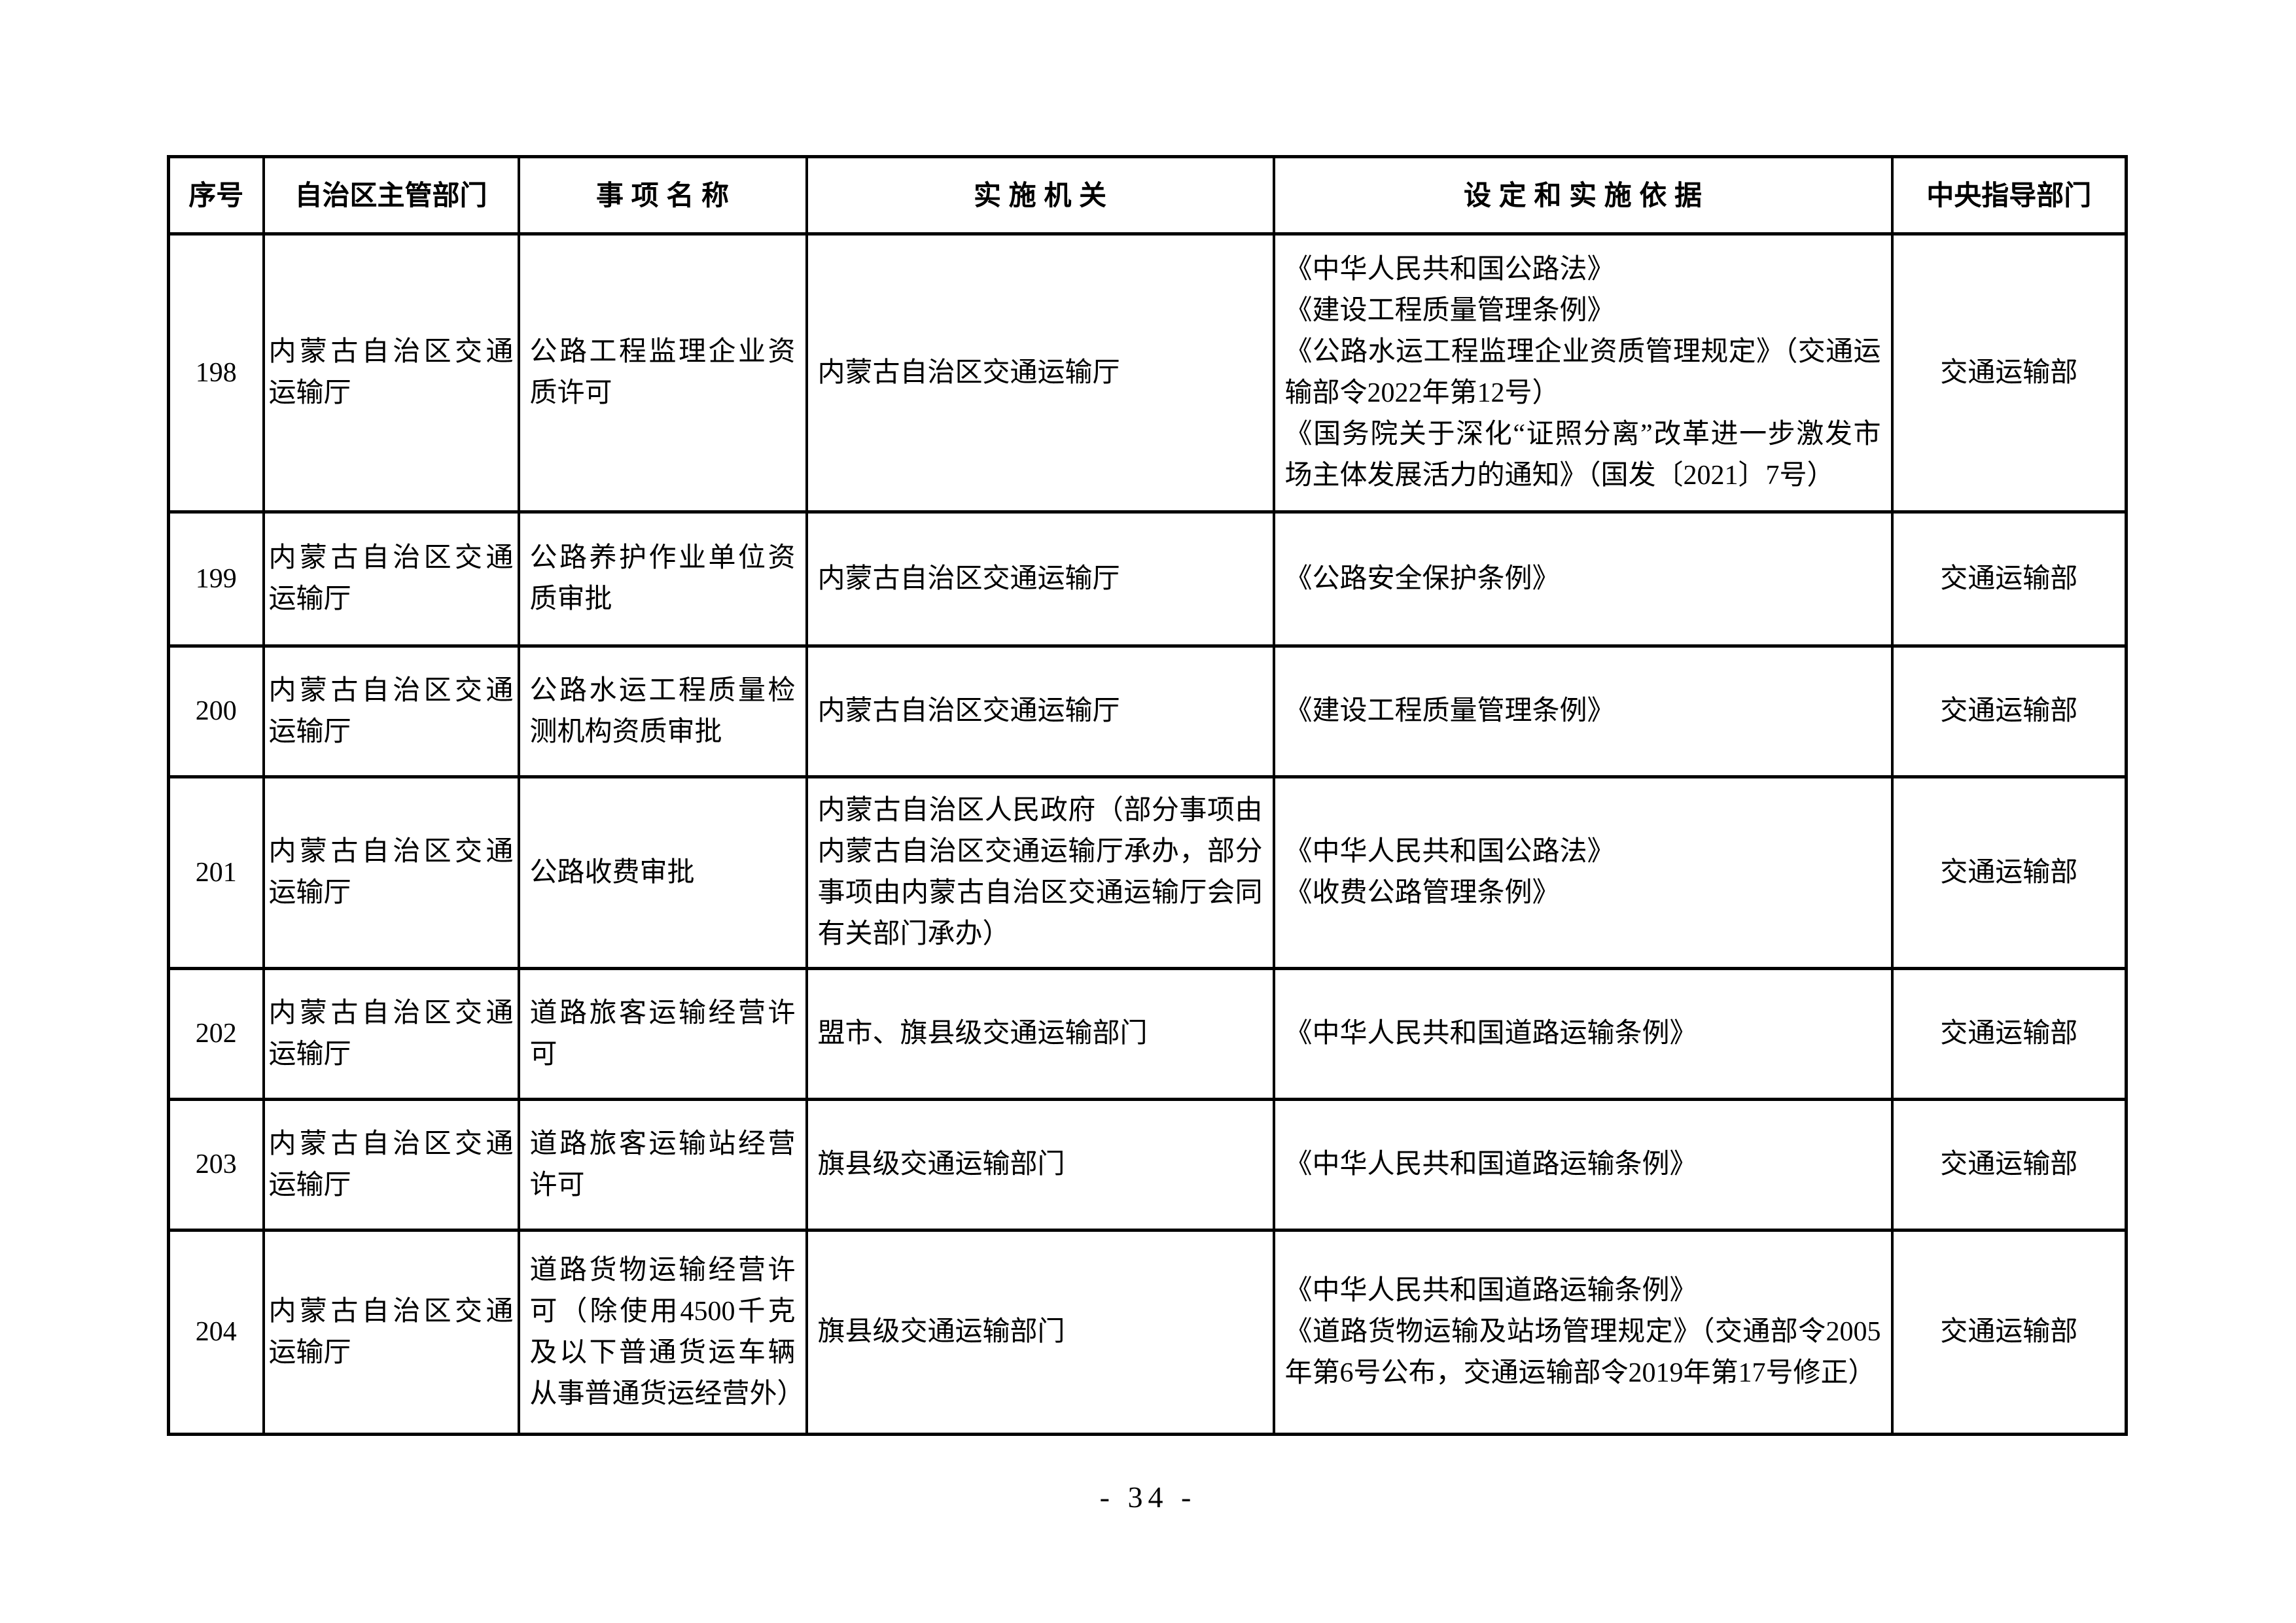  Describe the element at coordinates (663, 872) in the screenshot. I see `cell-item: 公路收费审批` at that location.